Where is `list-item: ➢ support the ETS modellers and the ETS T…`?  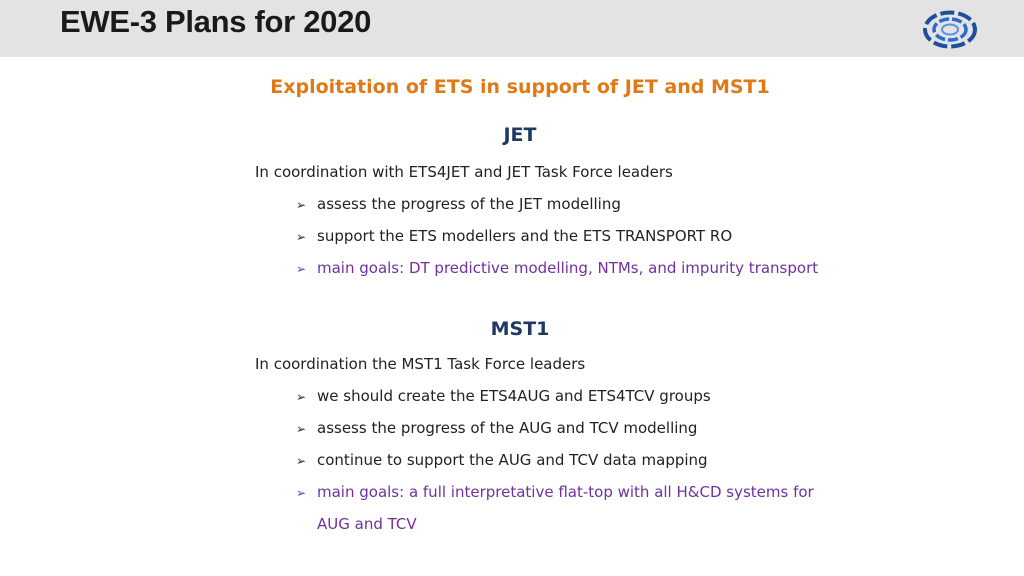
list-item: ➢ support the ETS modellers and the ETS T… is located at coordinates (514, 236).